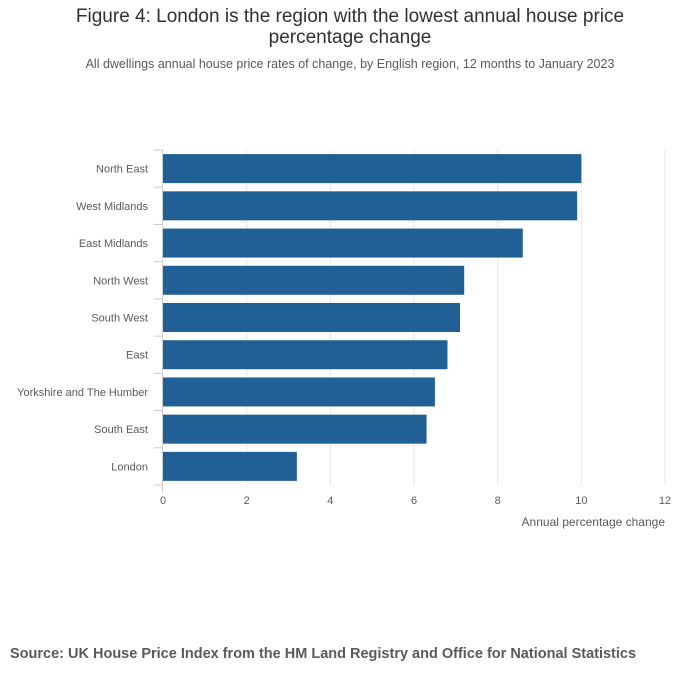 The height and width of the screenshot is (682, 700). I want to click on category-label: Yorkshire and The Humber, so click(82, 393).